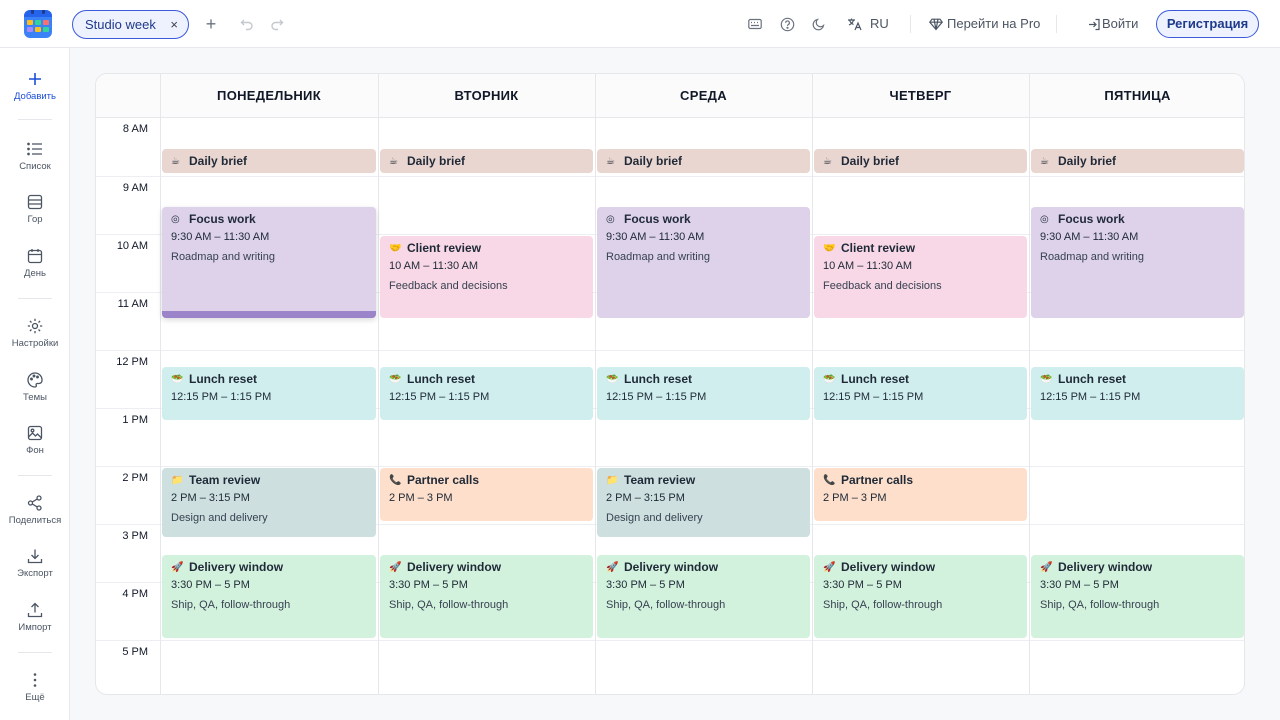  What do you see at coordinates (35, 617) in the screenshot?
I see `sidebar-item-import: Импорт` at bounding box center [35, 617].